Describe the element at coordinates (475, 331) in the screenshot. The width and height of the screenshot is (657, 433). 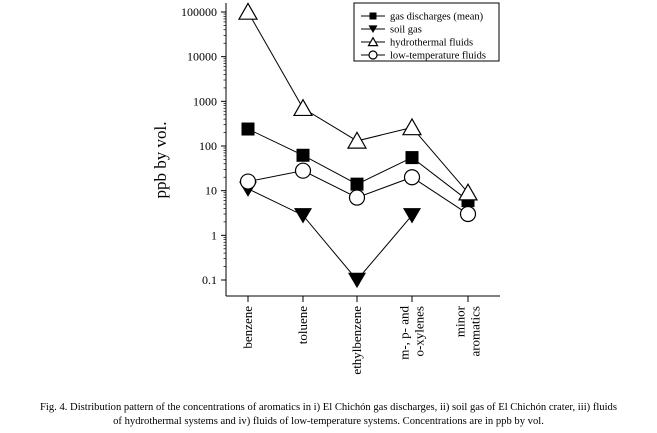
I see `x-tick-label: aromatics` at that location.